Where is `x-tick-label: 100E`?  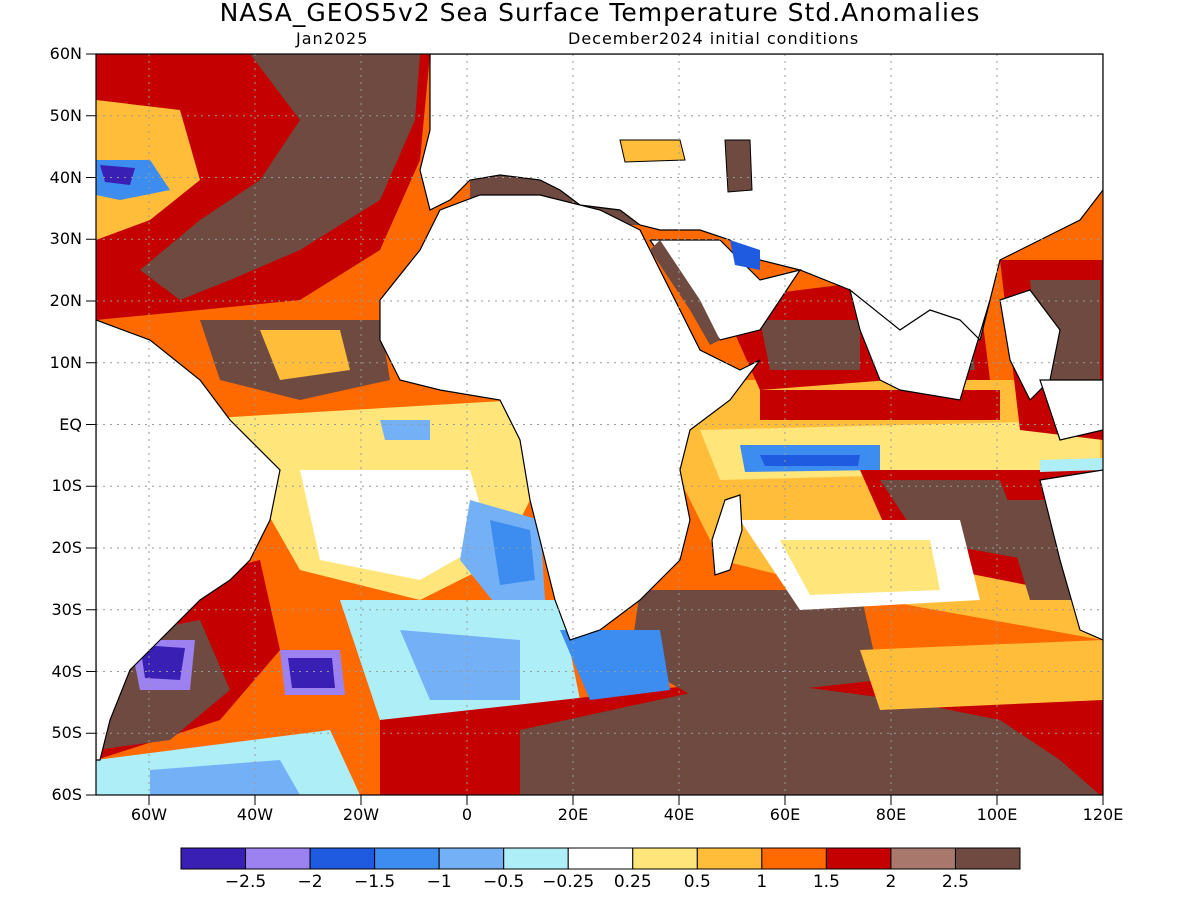 x-tick-label: 100E is located at coordinates (997, 814).